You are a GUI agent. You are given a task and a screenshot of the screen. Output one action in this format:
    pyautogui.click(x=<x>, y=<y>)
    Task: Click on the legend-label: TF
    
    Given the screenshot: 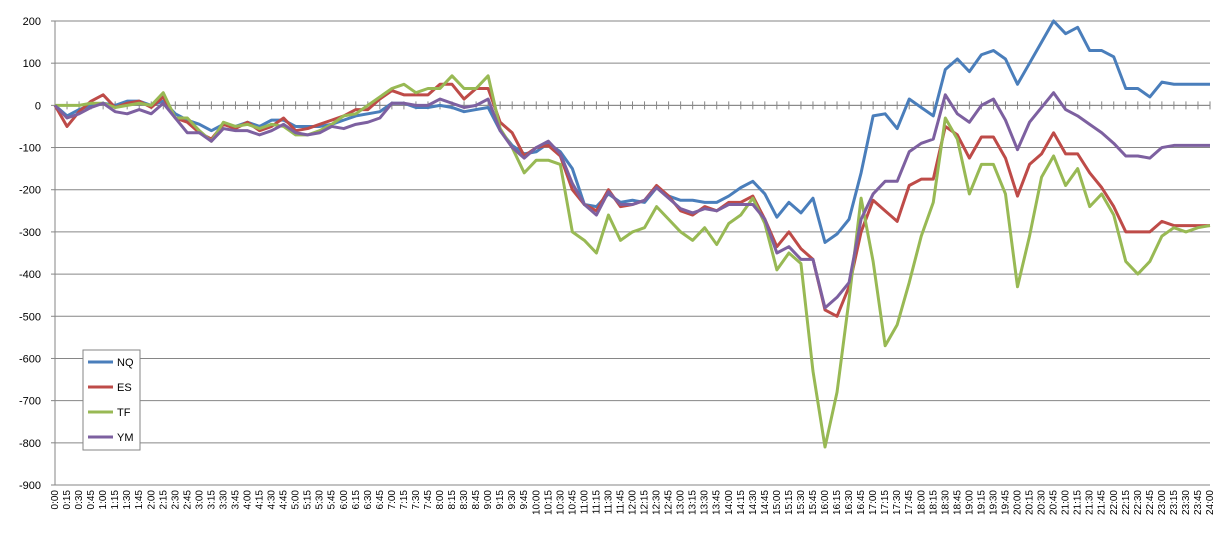 What is the action you would take?
    pyautogui.click(x=124, y=413)
    